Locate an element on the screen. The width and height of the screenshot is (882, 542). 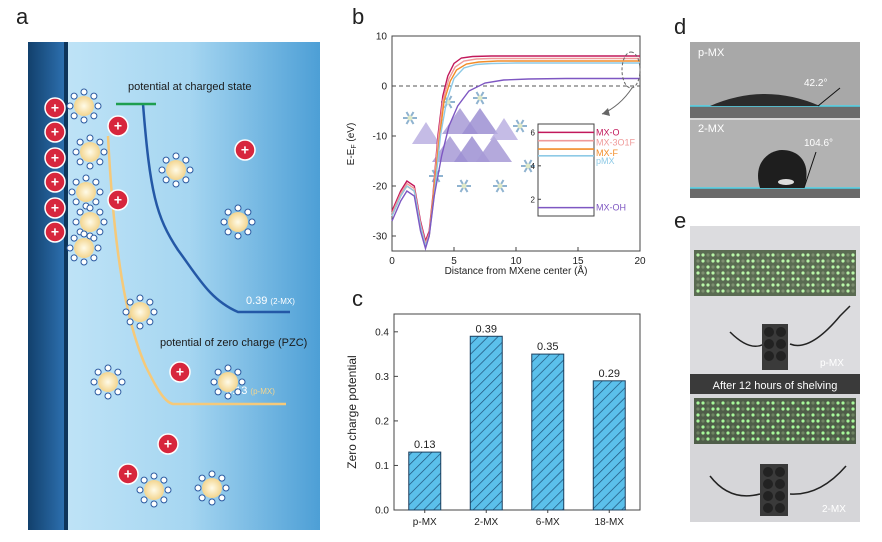
x-tick-label: 18-MX is located at coordinates (610, 522).